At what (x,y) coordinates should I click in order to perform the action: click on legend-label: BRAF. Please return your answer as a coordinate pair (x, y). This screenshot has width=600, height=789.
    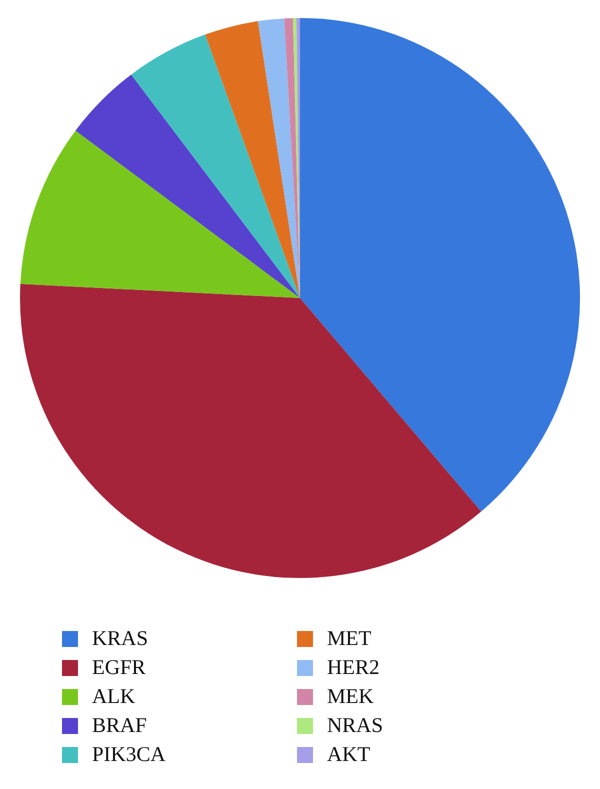
    Looking at the image, I should click on (119, 725).